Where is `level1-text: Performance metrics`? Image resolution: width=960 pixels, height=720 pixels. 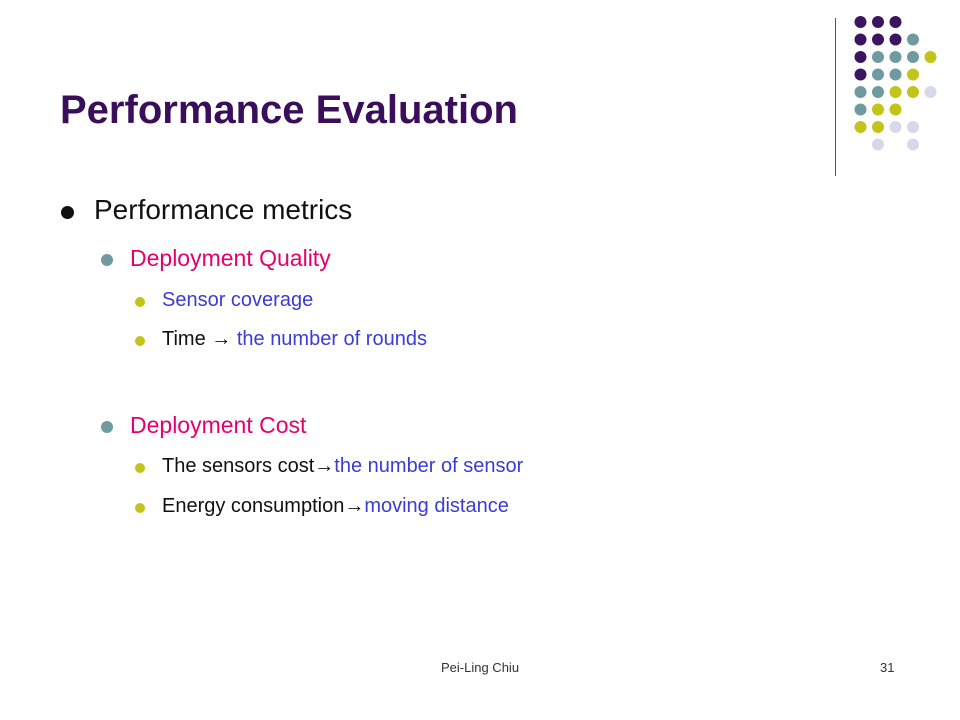 level1-text: Performance metrics is located at coordinates (223, 209).